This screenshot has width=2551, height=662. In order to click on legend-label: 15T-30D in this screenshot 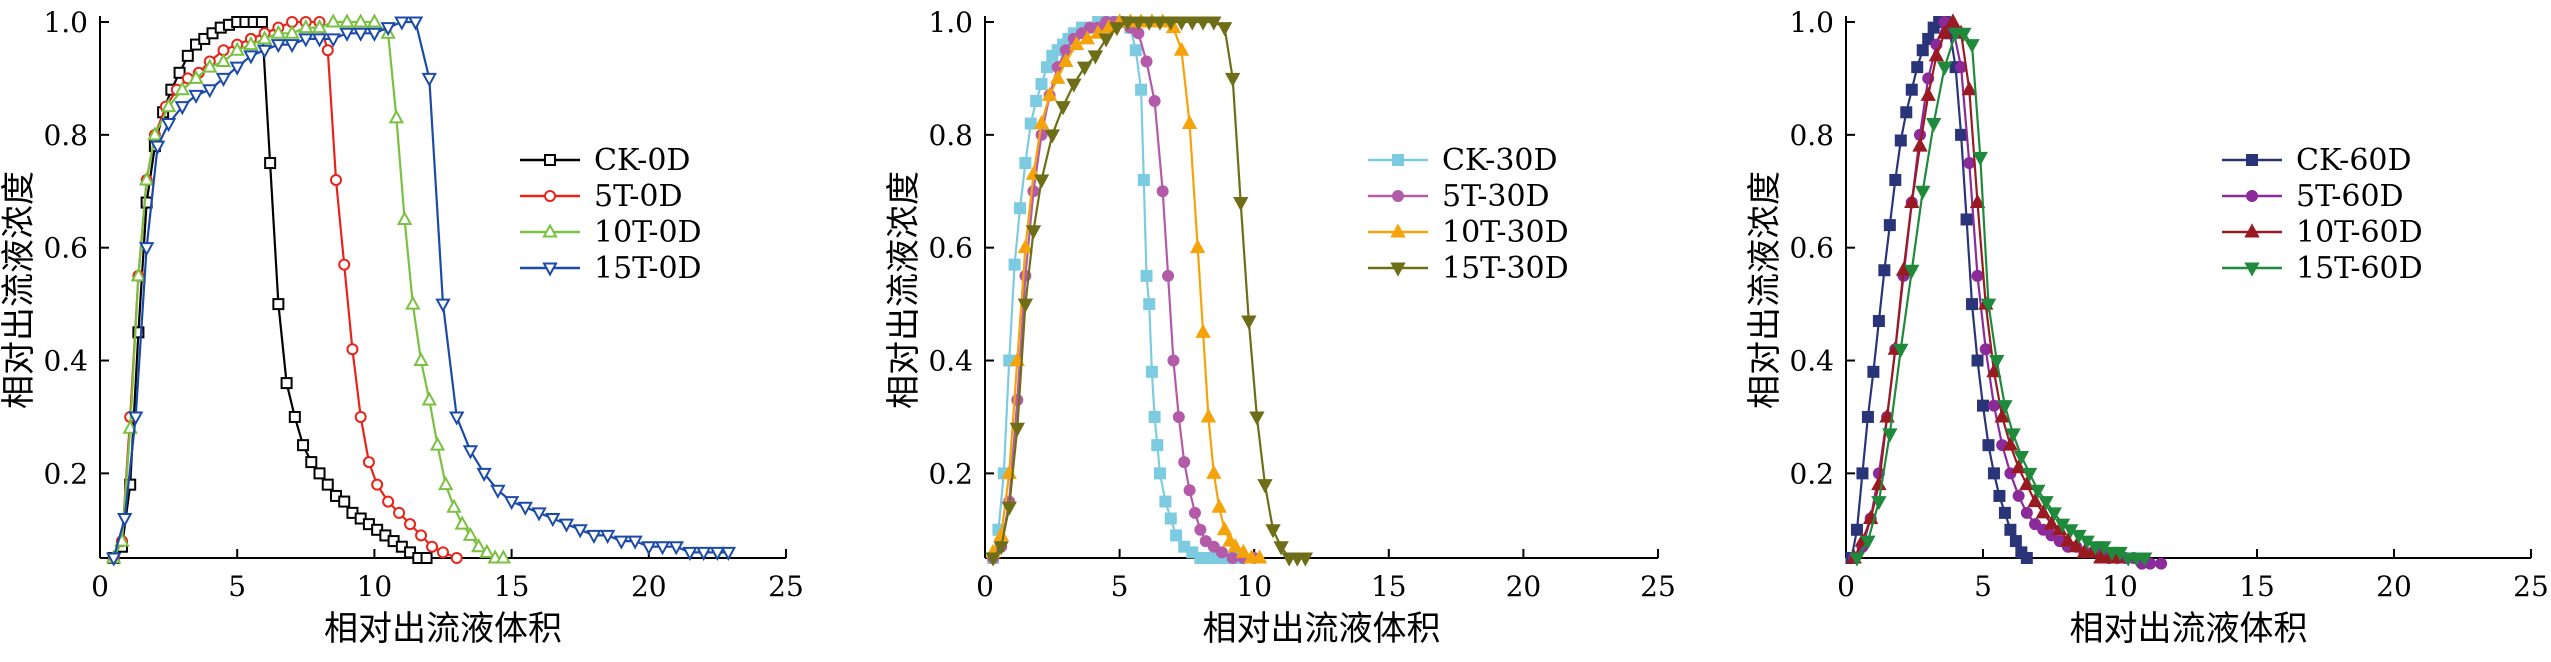, I will do `click(1505, 268)`.